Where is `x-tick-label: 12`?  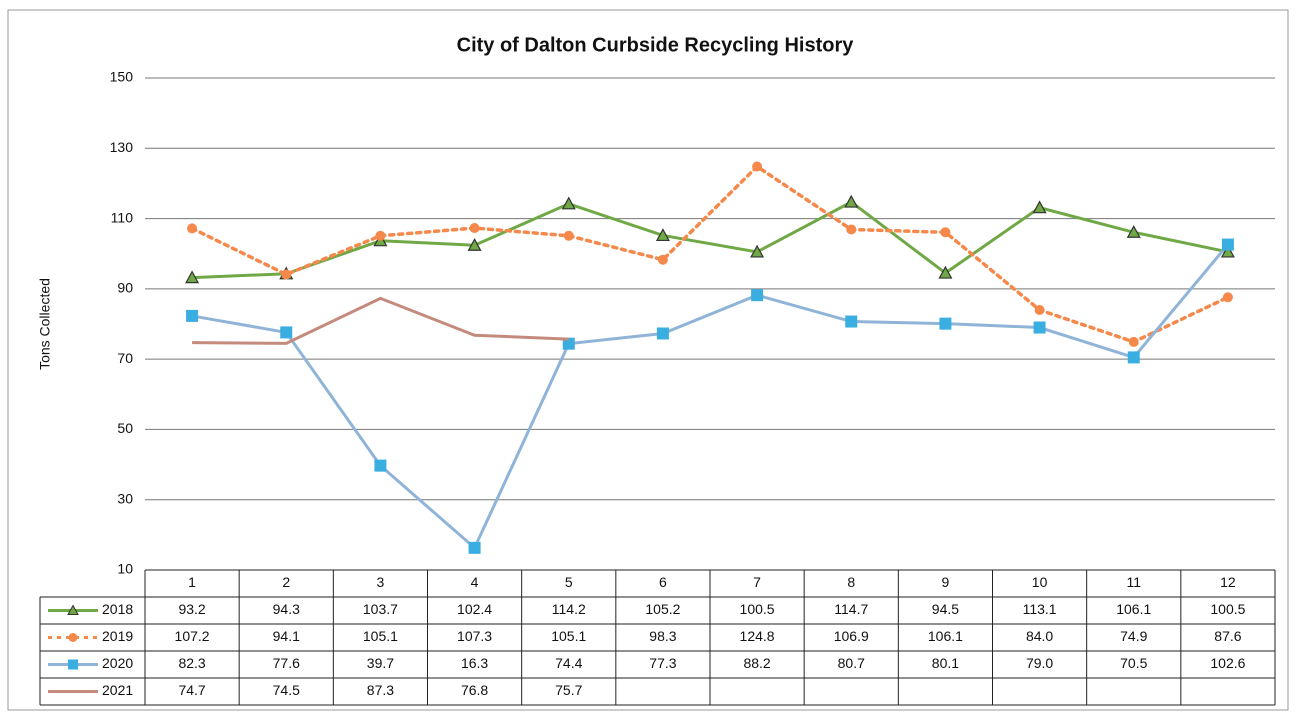 x-tick-label: 12 is located at coordinates (1228, 582).